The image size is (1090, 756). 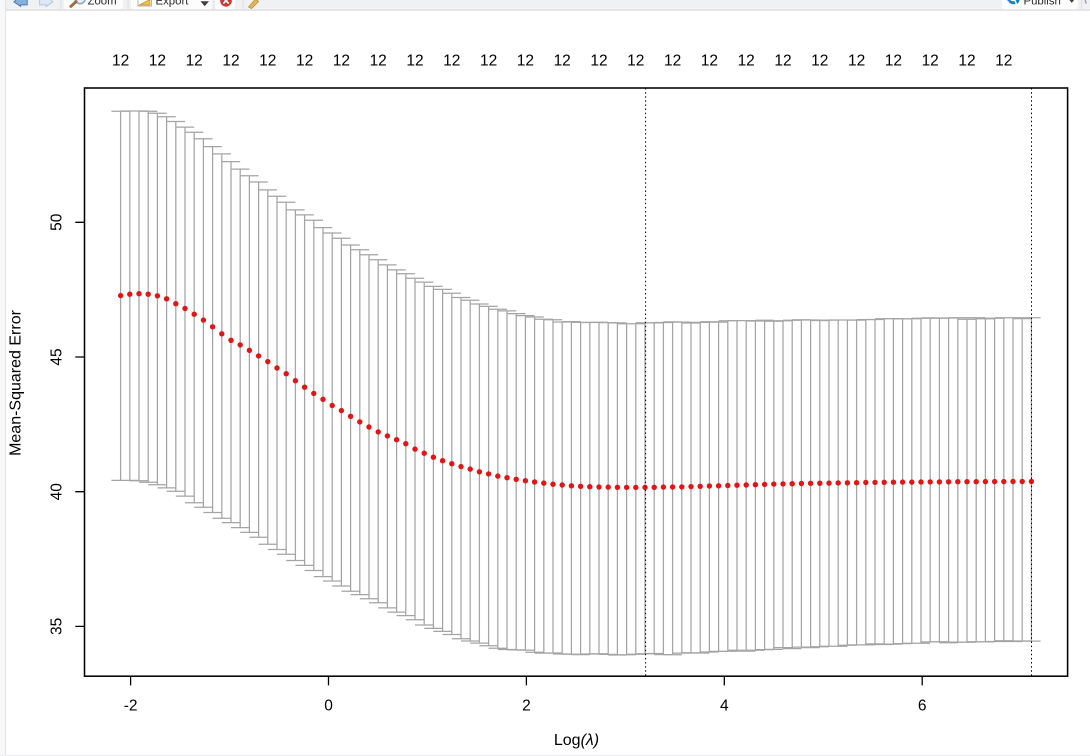 I want to click on svg-text: 45, so click(x=57, y=356).